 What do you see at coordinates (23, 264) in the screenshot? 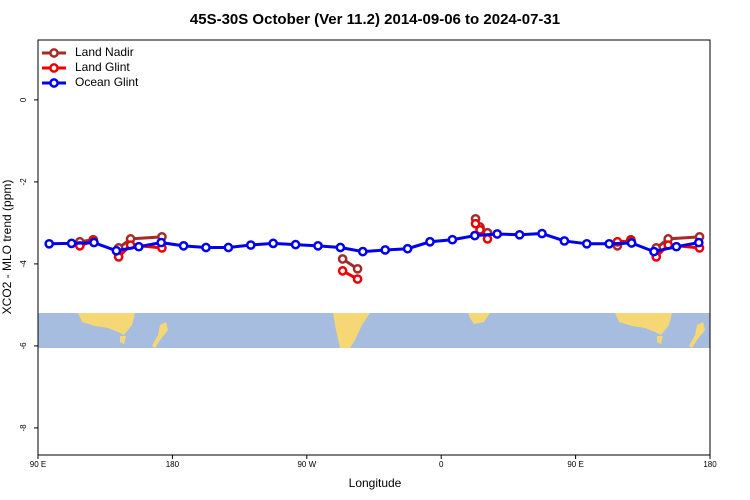
I see `y-tick-label: -4` at bounding box center [23, 264].